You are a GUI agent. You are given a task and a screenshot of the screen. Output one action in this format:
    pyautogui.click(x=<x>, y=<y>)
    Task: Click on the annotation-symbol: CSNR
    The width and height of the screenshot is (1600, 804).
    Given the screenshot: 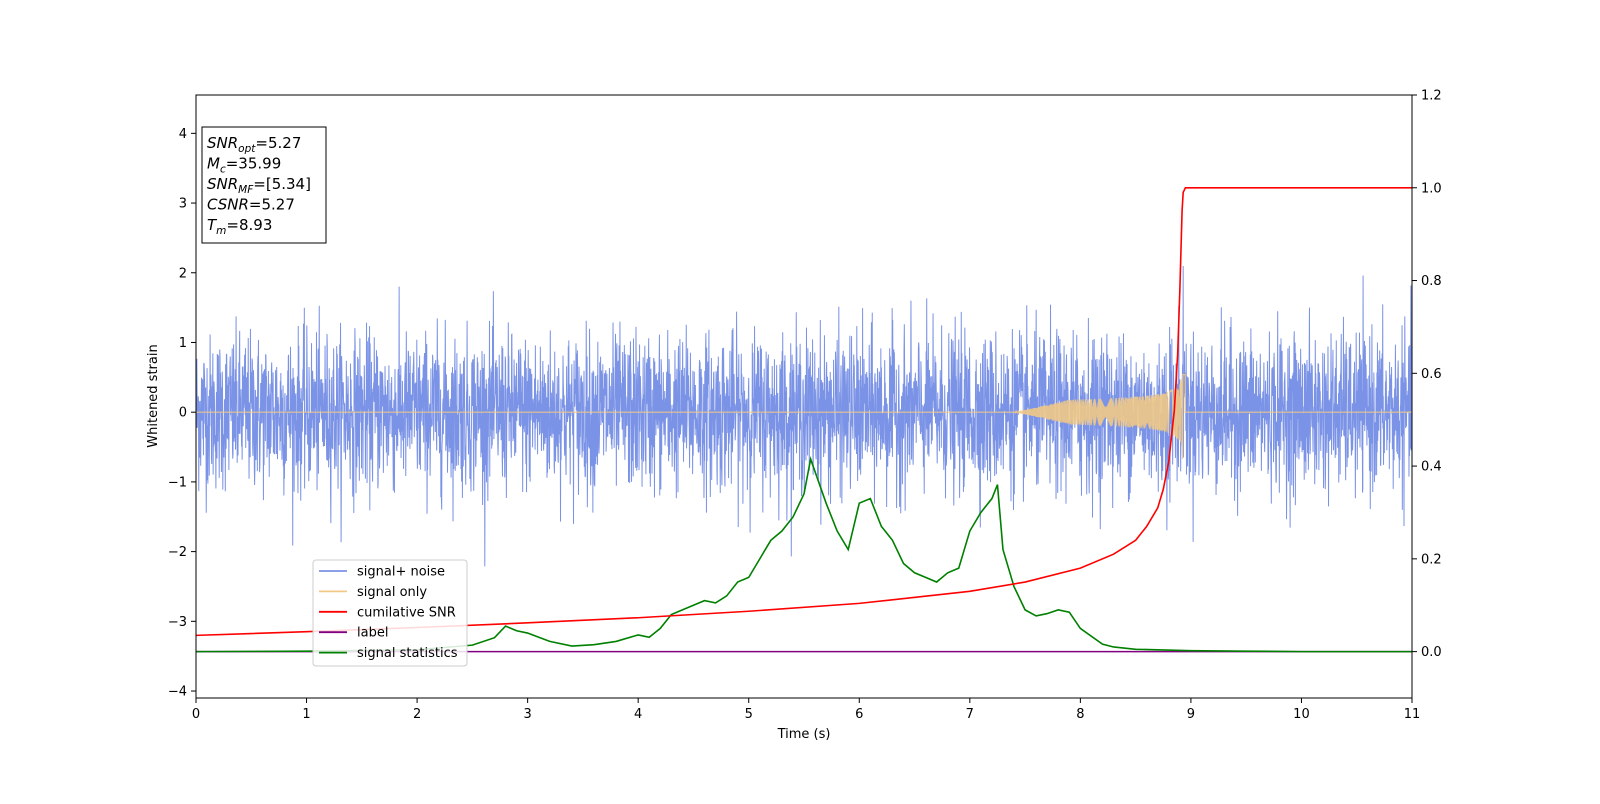 What is the action you would take?
    pyautogui.click(x=228, y=205)
    